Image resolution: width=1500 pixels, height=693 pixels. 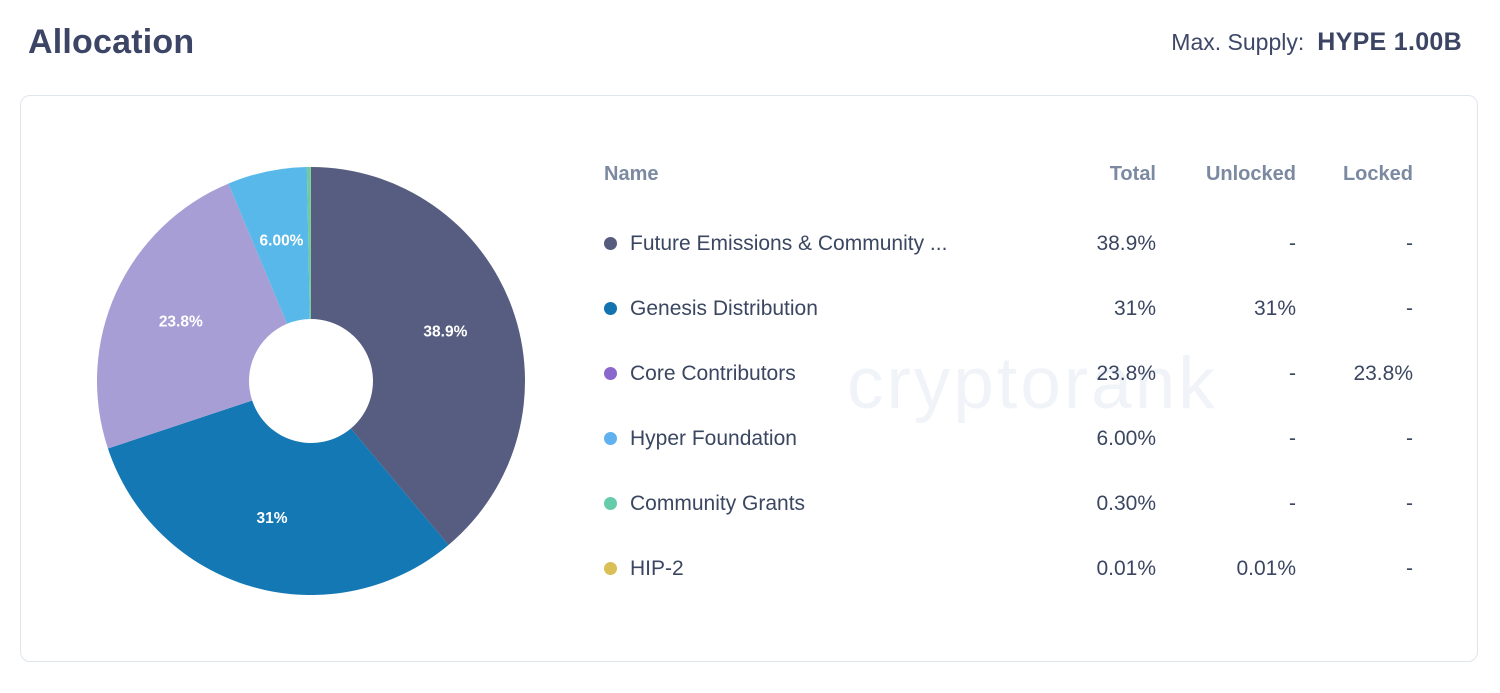 I want to click on col-header-total: Total, so click(x=1132, y=173).